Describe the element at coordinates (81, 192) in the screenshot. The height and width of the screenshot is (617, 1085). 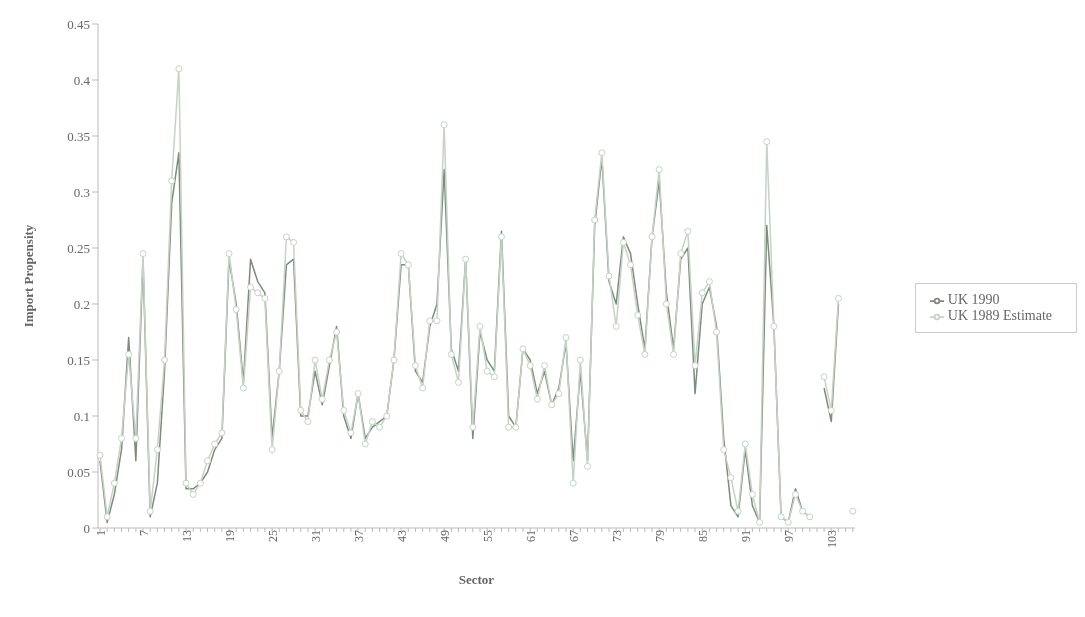
I see `y-tick-label: 0.3` at that location.